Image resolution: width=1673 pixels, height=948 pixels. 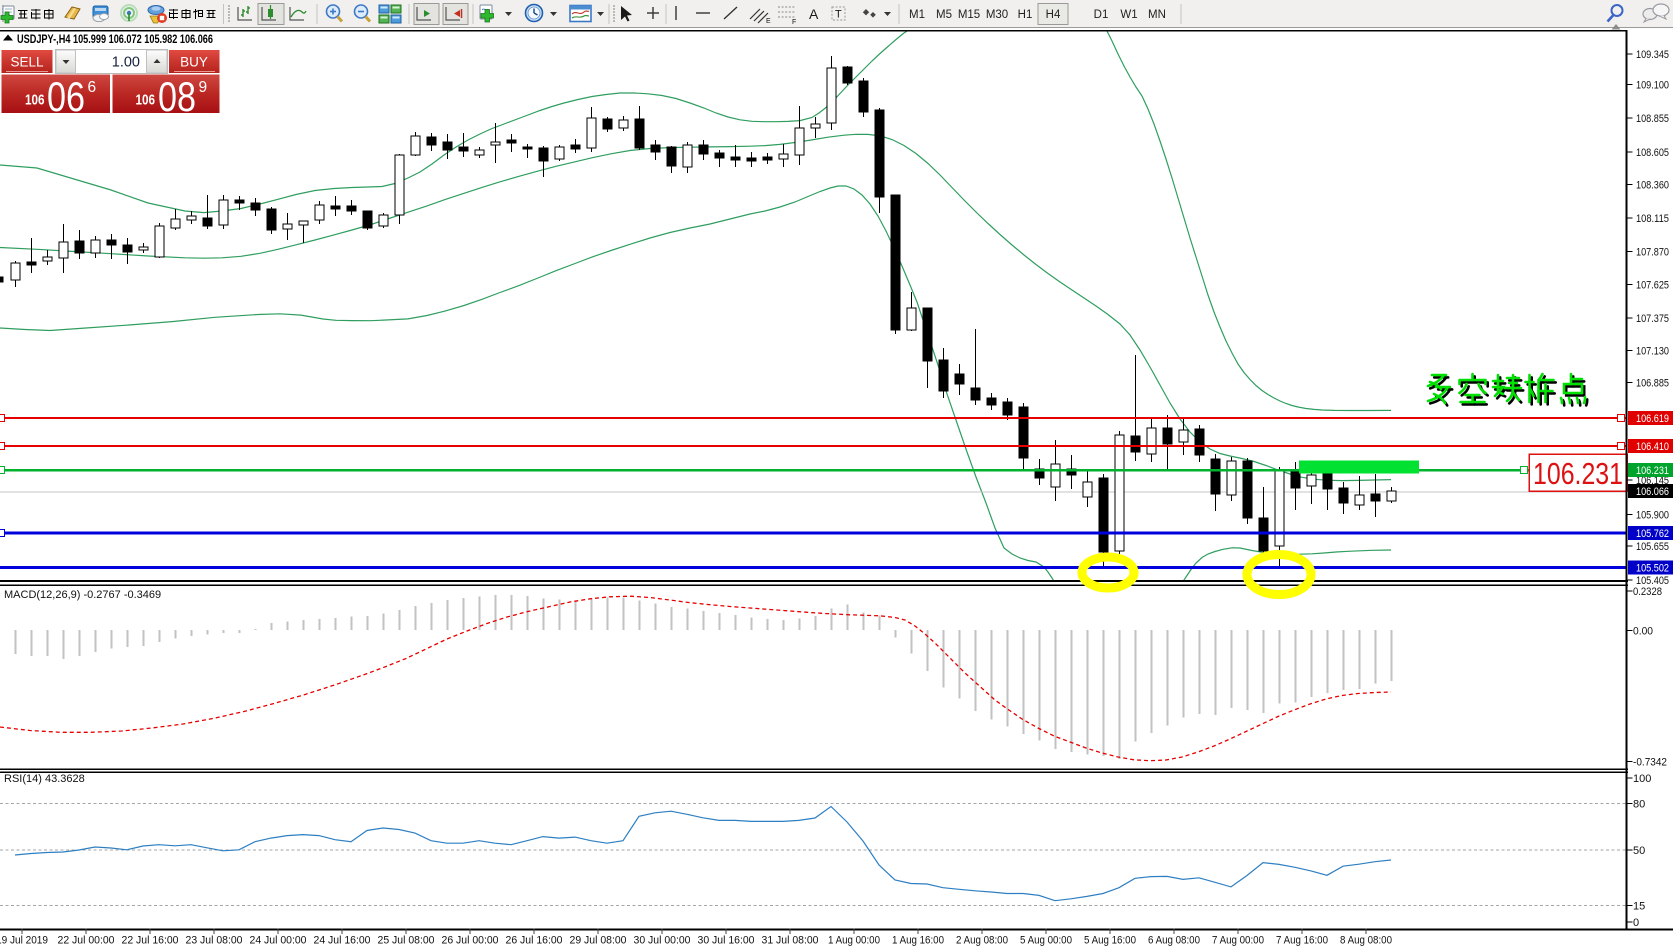 I want to click on svg-text: -0.7342, so click(x=1650, y=763).